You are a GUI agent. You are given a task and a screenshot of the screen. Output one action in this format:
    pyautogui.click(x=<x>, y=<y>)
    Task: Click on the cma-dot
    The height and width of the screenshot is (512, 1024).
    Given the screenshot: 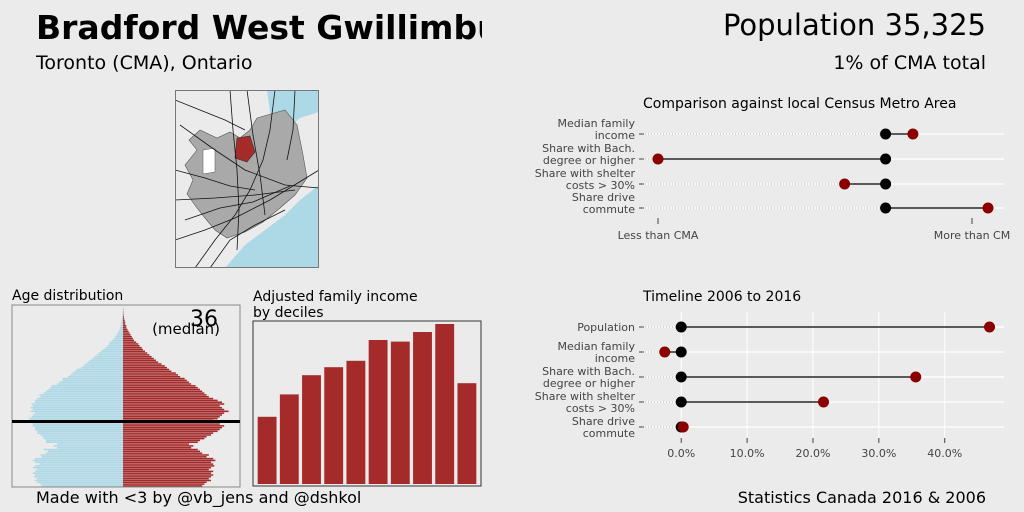 What is the action you would take?
    pyautogui.click(x=886, y=159)
    